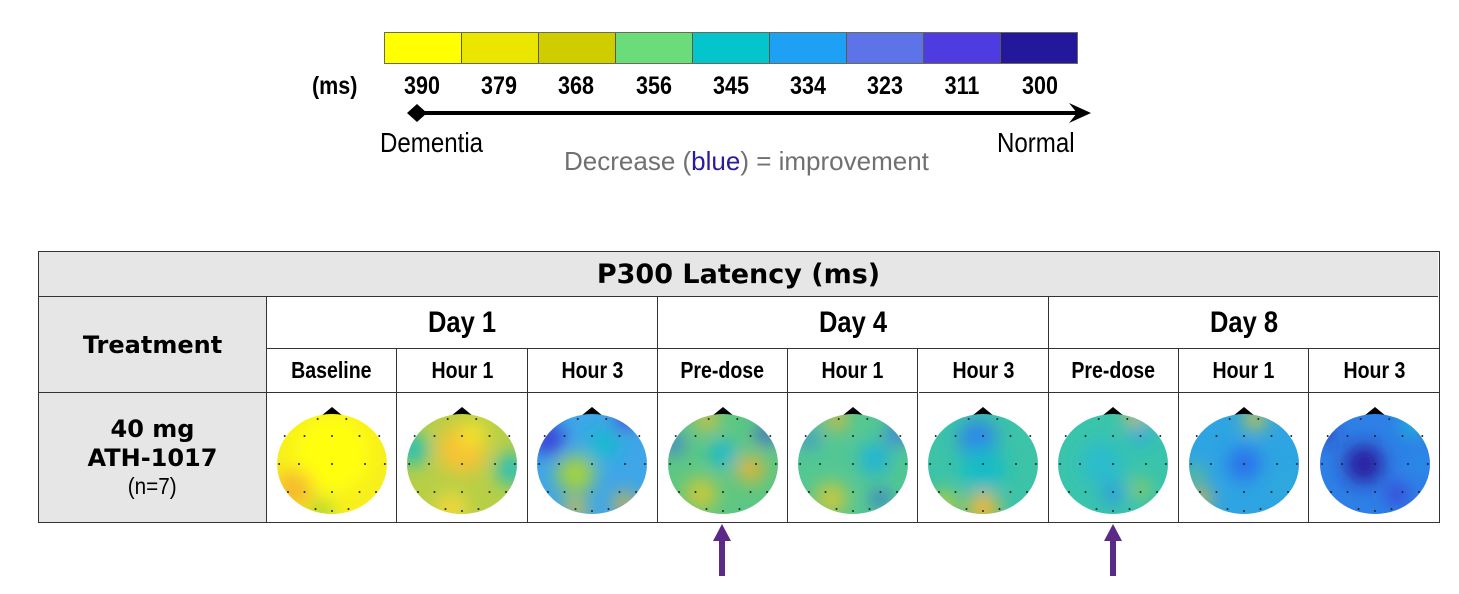 The height and width of the screenshot is (594, 1459). Describe the element at coordinates (461, 322) in the screenshot. I see `day-label: Day 1` at that location.